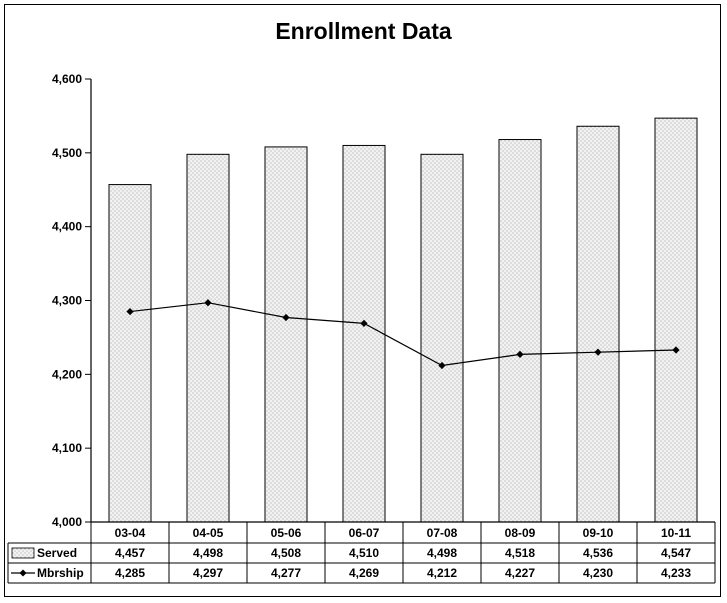 The image size is (727, 603). What do you see at coordinates (520, 573) in the screenshot?
I see `table-cell: 4,227` at bounding box center [520, 573].